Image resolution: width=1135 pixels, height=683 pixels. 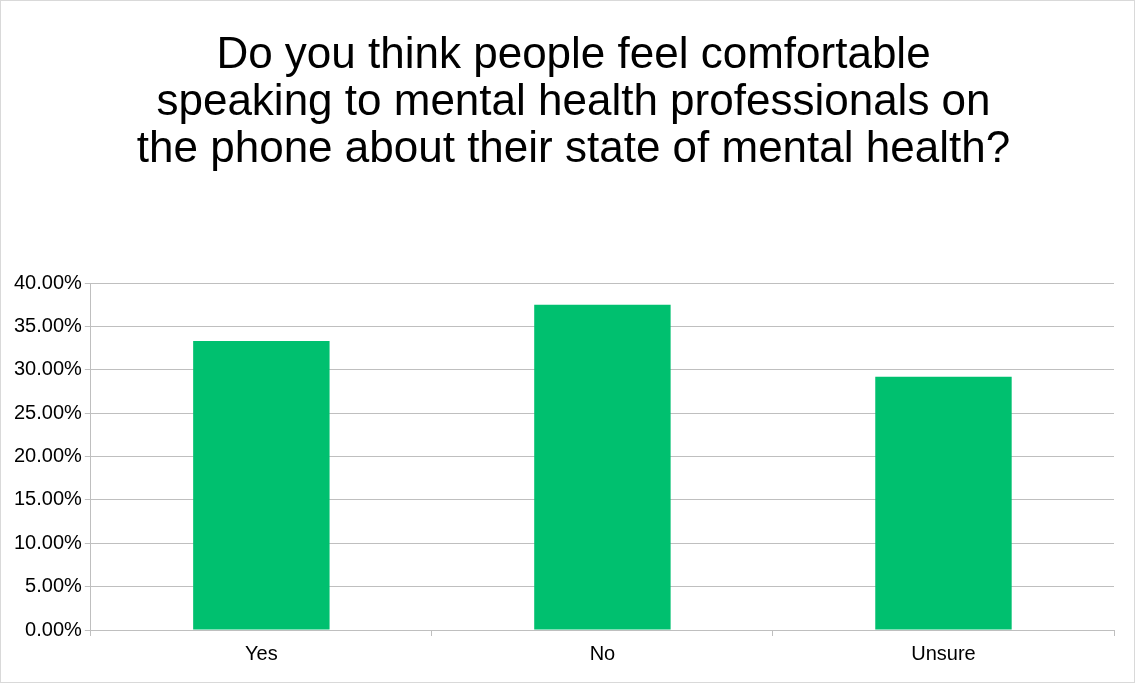 What do you see at coordinates (48, 498) in the screenshot?
I see `y-tick-label: 15.00%` at bounding box center [48, 498].